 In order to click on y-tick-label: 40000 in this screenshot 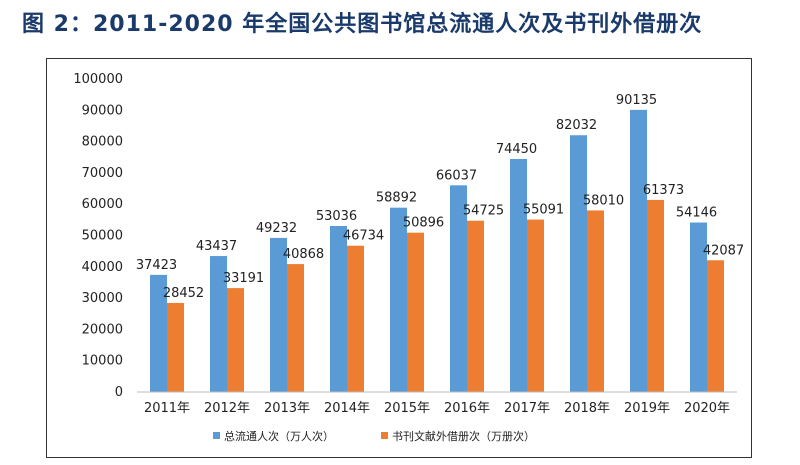, I will do `click(102, 267)`.